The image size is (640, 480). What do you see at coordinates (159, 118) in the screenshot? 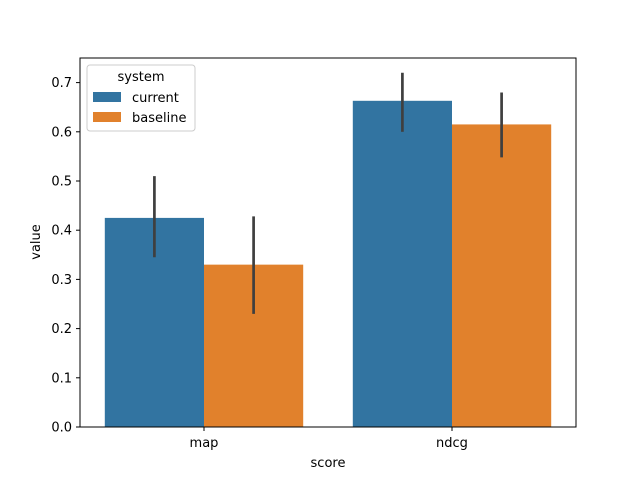
I see `legend-label-baseline: baseline` at bounding box center [159, 118].